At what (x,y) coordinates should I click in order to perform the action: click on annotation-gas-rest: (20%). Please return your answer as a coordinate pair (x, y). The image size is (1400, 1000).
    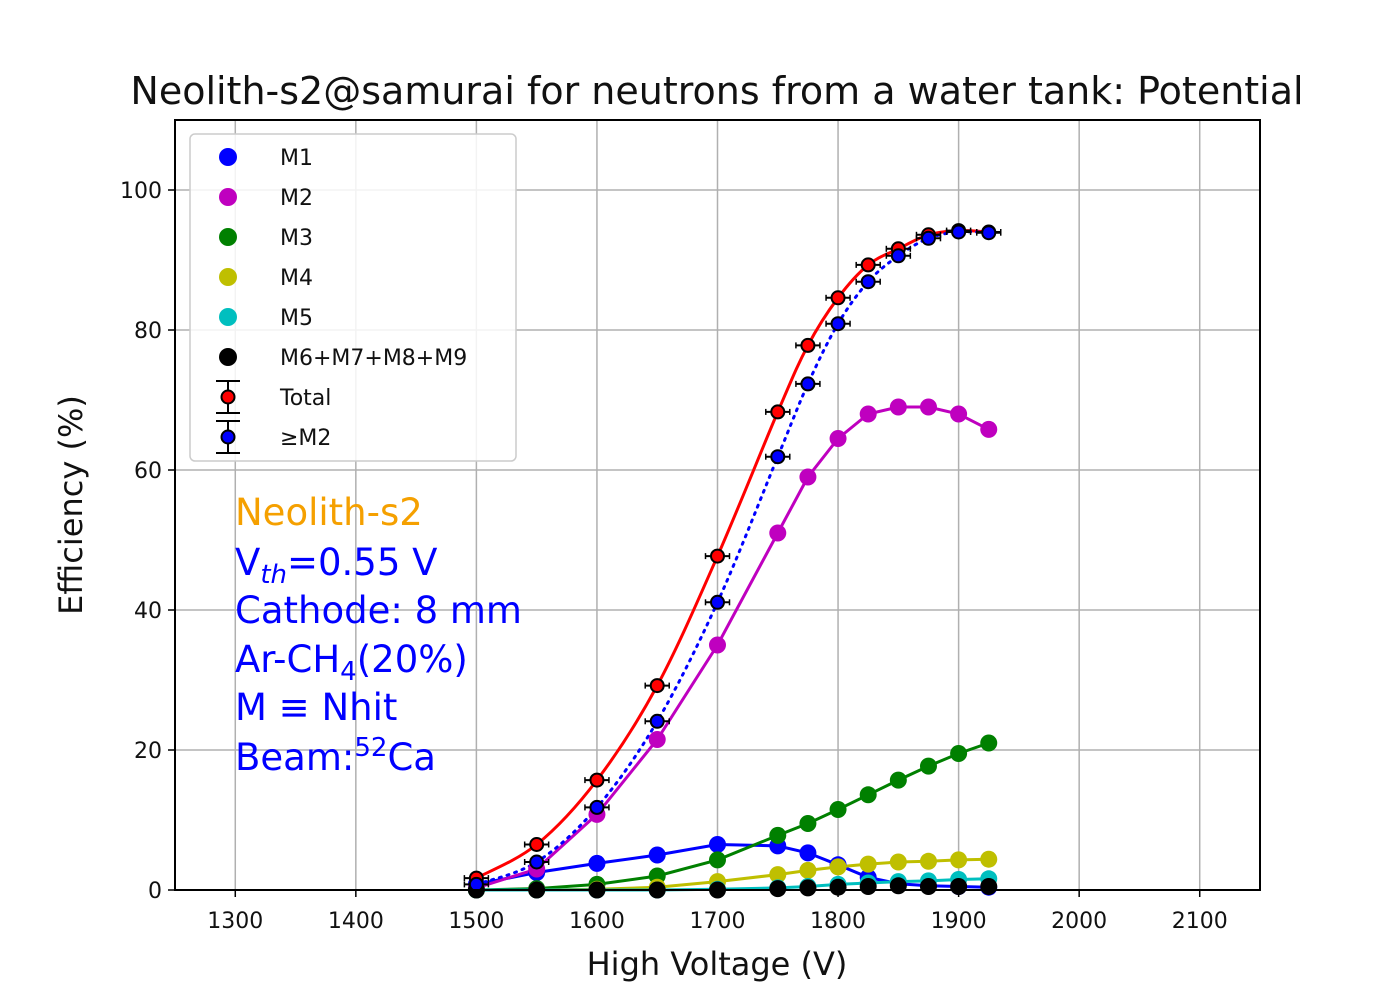
    Looking at the image, I should click on (412, 659).